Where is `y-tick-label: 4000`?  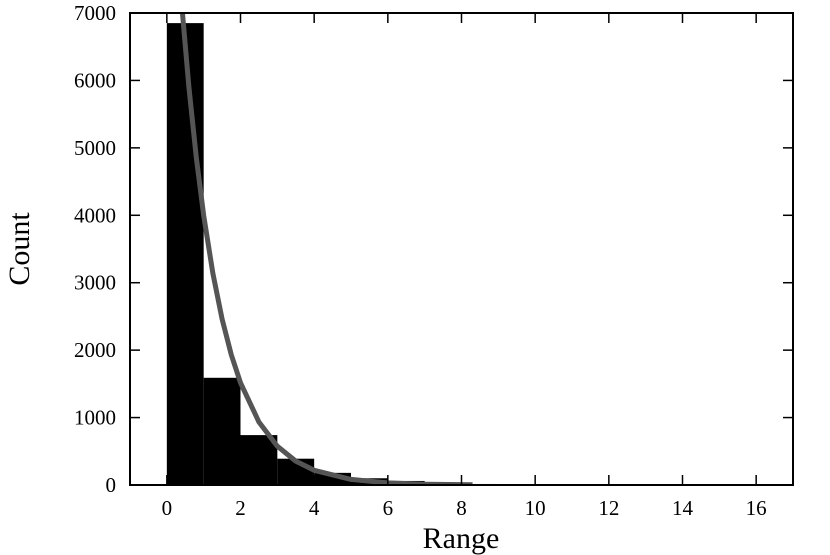
y-tick-label: 4000 is located at coordinates (95, 215).